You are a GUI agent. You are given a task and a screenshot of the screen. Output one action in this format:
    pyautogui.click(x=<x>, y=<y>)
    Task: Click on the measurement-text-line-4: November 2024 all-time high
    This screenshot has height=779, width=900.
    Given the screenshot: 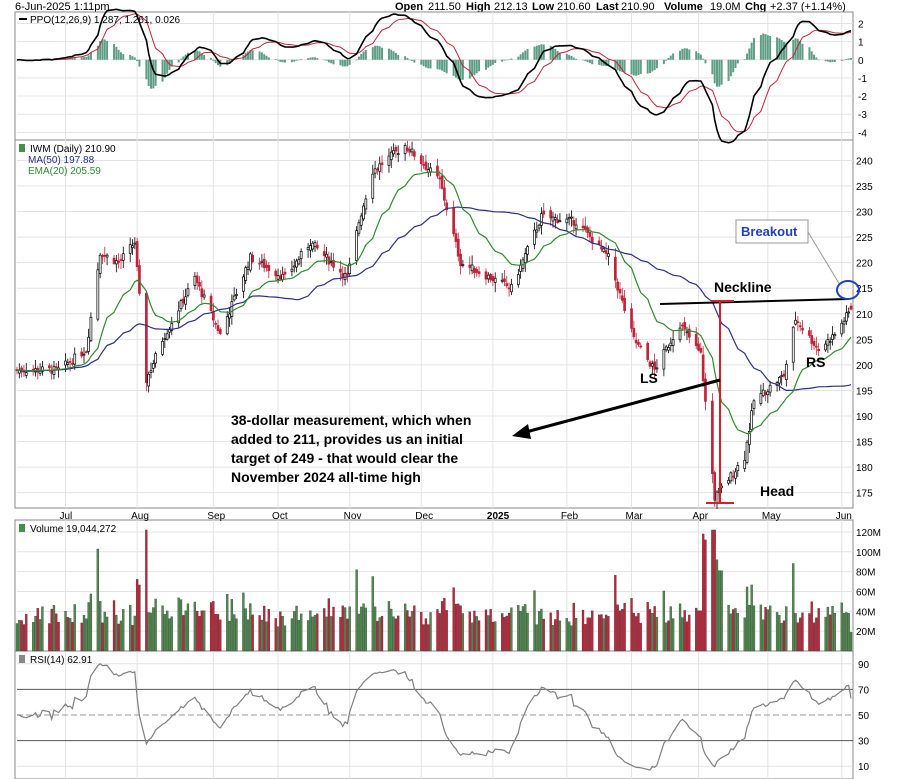 What is the action you would take?
    pyautogui.click(x=326, y=477)
    